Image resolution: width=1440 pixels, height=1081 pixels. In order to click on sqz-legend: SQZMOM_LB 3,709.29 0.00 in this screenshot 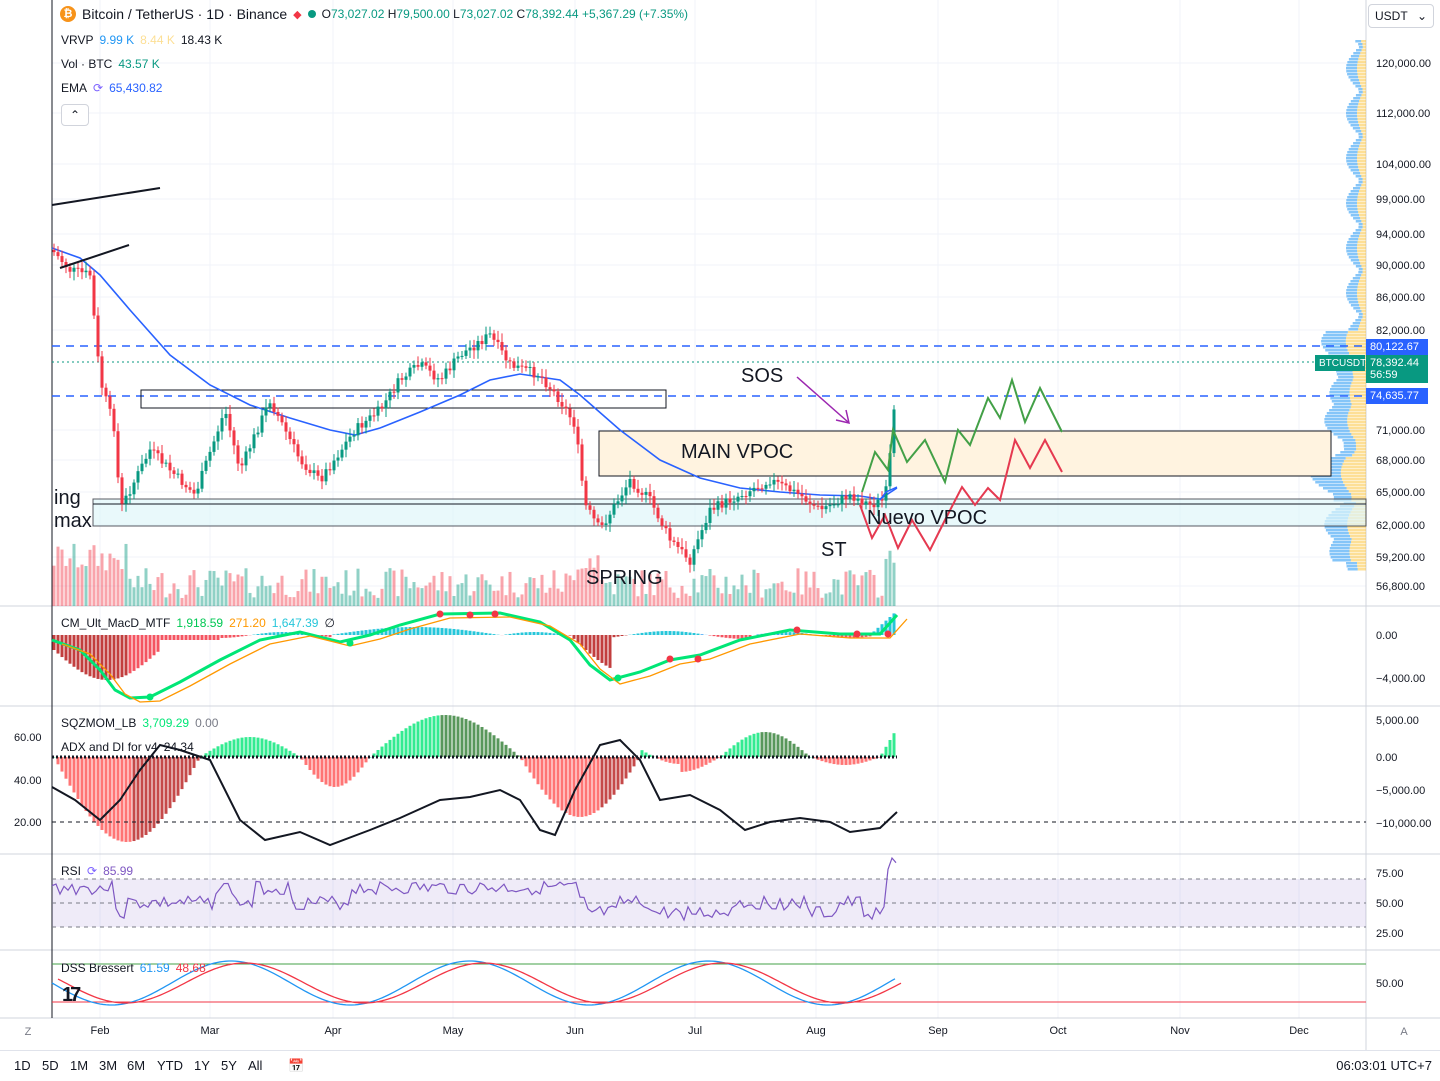, I will do `click(139, 723)`.